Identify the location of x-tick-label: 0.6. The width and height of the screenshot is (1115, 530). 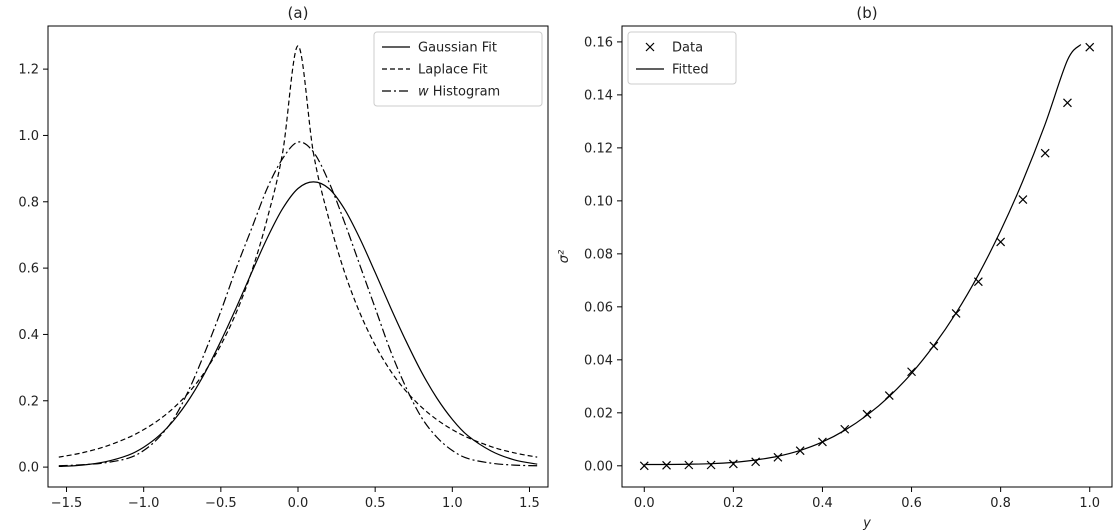
(911, 503).